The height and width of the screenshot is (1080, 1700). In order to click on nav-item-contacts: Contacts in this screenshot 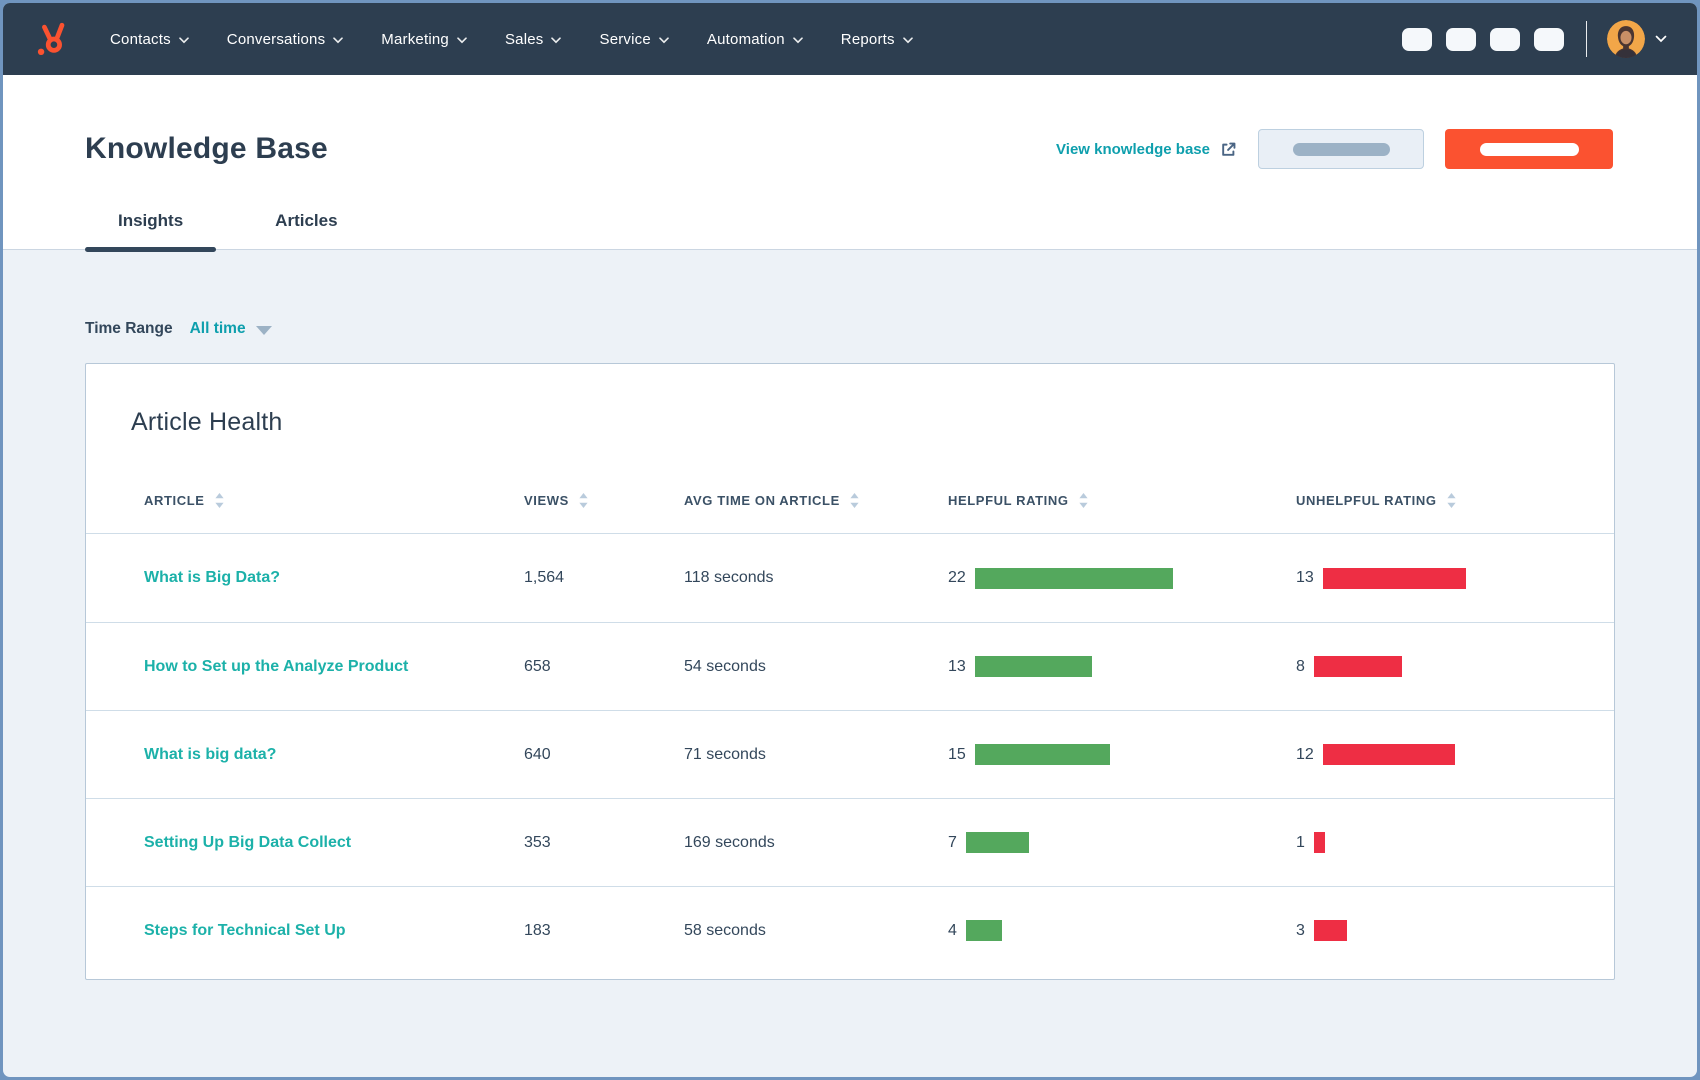, I will do `click(149, 39)`.